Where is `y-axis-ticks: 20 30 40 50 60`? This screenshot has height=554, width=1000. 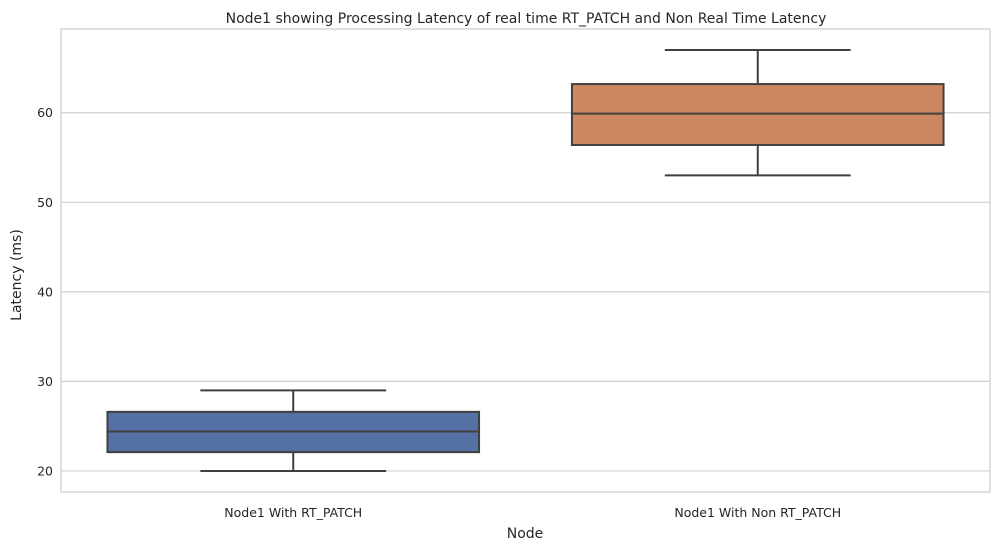 y-axis-ticks: 20 30 40 50 60 is located at coordinates (45, 291).